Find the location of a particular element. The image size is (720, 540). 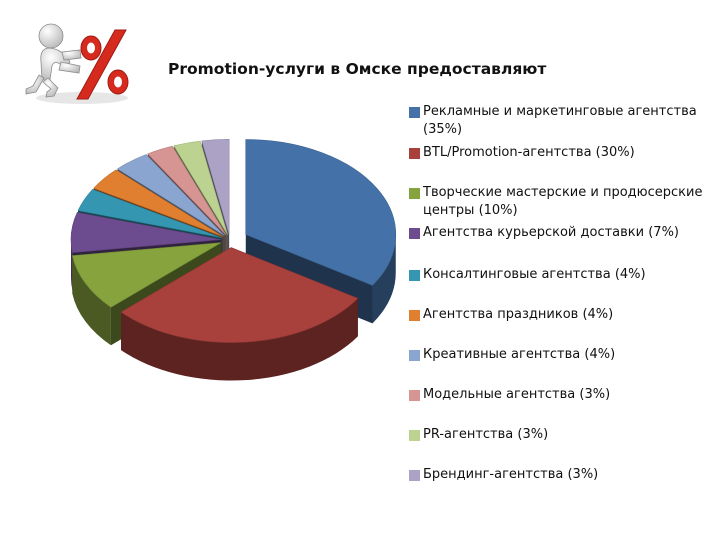

legend-label: BTL/Promotion-агентства (30%) is located at coordinates (529, 152).